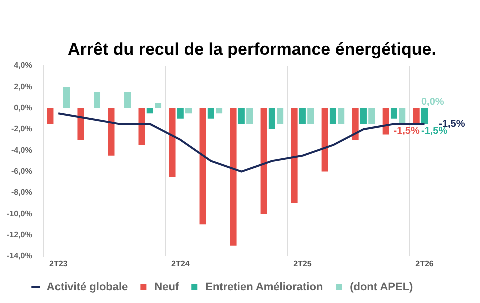  I want to click on y-tick-label: -10,0%, so click(19, 213).